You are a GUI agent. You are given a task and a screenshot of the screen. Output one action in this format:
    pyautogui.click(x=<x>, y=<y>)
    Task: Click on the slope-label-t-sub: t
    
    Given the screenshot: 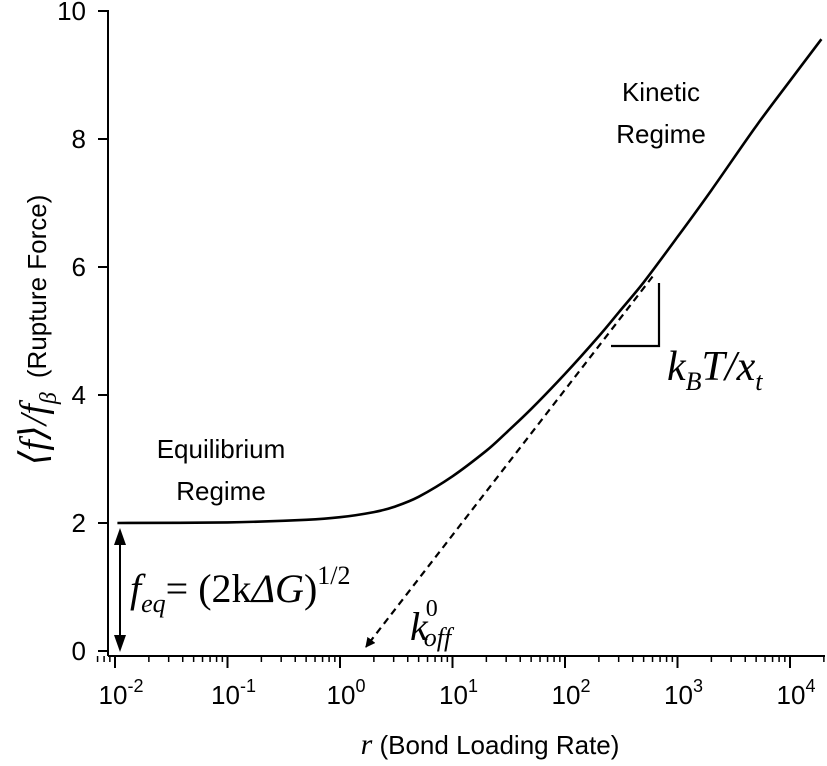 What is the action you would take?
    pyautogui.click(x=759, y=381)
    